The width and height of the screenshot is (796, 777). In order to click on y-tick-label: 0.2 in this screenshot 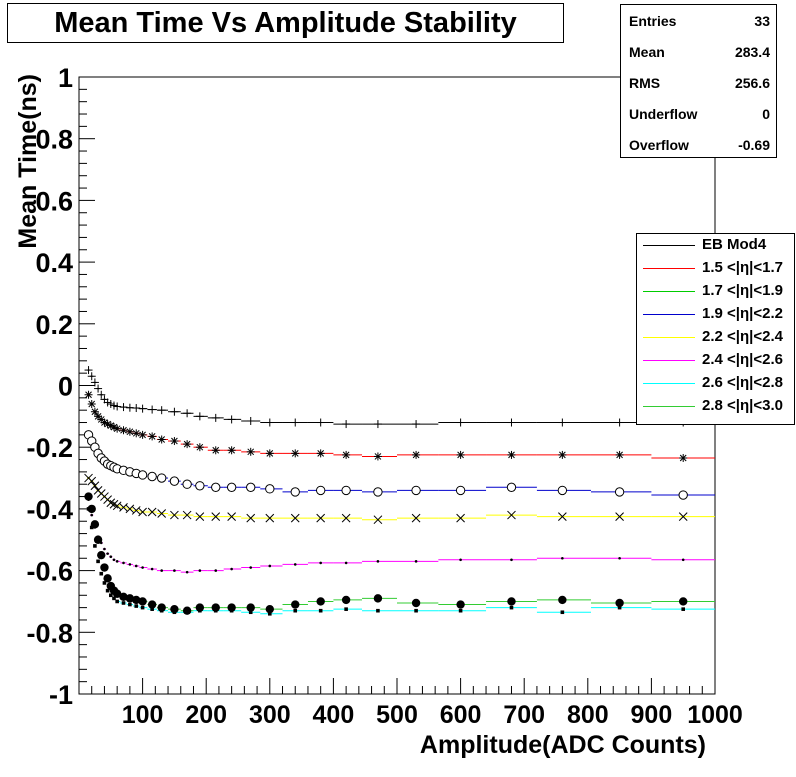, I will do `click(54, 325)`.